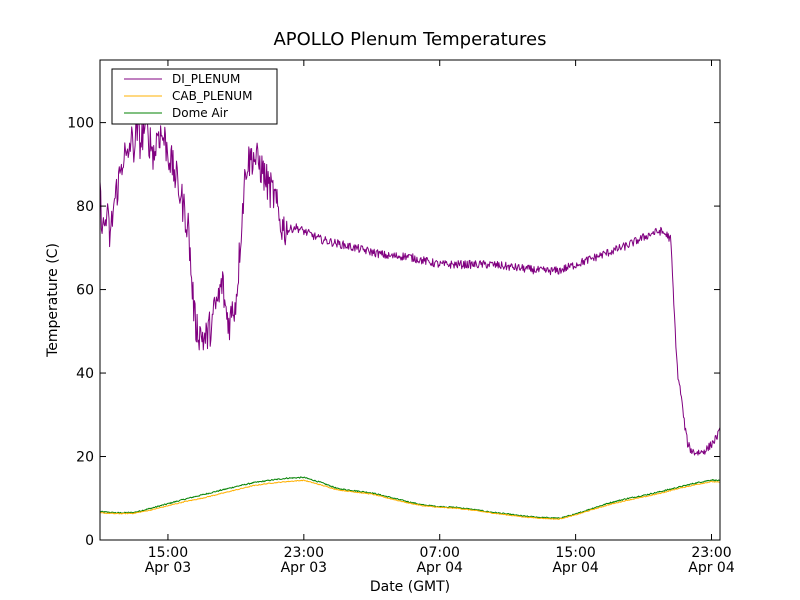 Image resolution: width=800 pixels, height=600 pixels. What do you see at coordinates (409, 39) in the screenshot?
I see `chart-title: APOLLO Plenum Temperatures` at bounding box center [409, 39].